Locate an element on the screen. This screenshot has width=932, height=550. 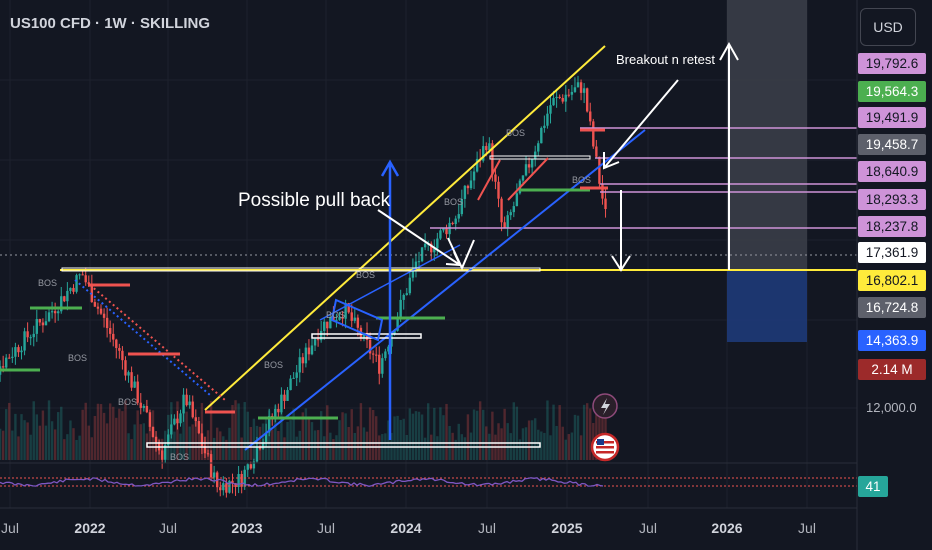
rsi-value-badge: 41 is located at coordinates (873, 486).